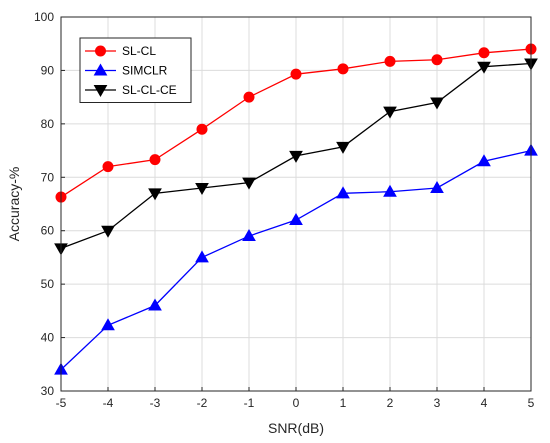 Image resolution: width=550 pixels, height=443 pixels. I want to click on y-axis-ticks: 30 40 50 60 70 80 90 100, so click(49, 204).